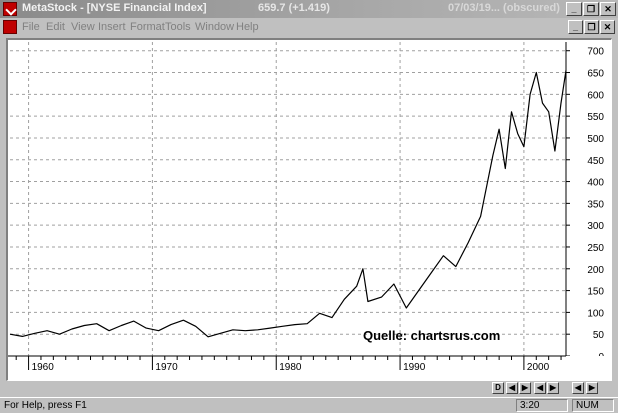 The image size is (618, 413). I want to click on doc-restore-button: ❐, so click(591, 27).